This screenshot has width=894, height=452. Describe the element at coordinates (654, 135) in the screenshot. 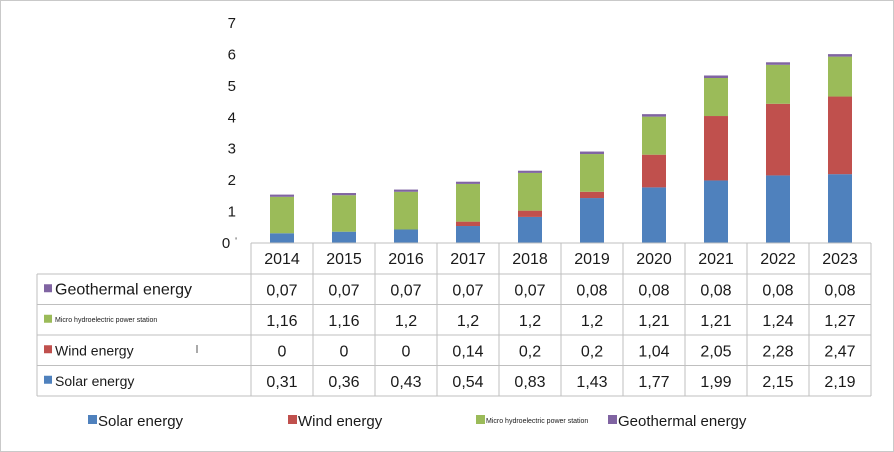

I see `bar-micro-hydroelectric-power-station-2020` at that location.